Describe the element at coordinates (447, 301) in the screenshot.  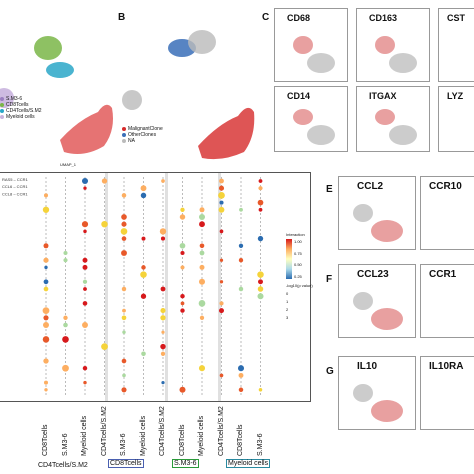
I see `gene-umap-card: CCR1` at that location.